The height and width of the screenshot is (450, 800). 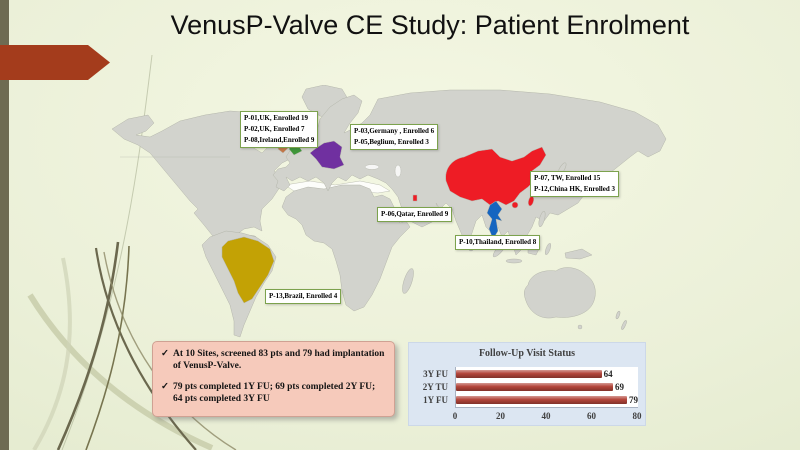 I want to click on chart-category-labels: 3Y FU 2Y TU 1Y FU, so click(x=431, y=387).